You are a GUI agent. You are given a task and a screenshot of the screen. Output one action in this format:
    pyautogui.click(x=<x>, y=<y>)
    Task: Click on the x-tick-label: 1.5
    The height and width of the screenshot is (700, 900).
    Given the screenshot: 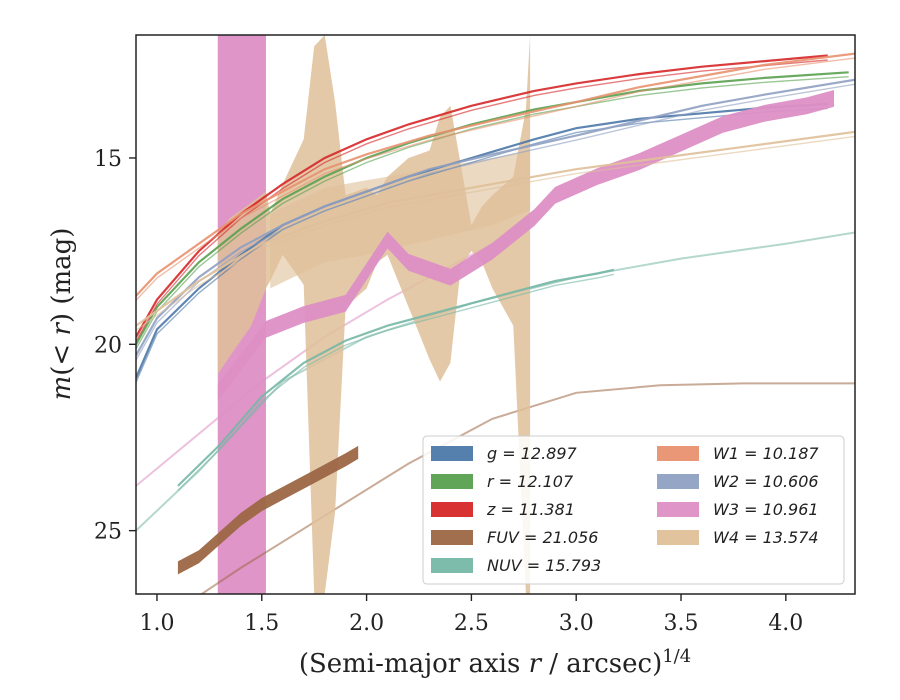 What is the action you would take?
    pyautogui.click(x=261, y=623)
    